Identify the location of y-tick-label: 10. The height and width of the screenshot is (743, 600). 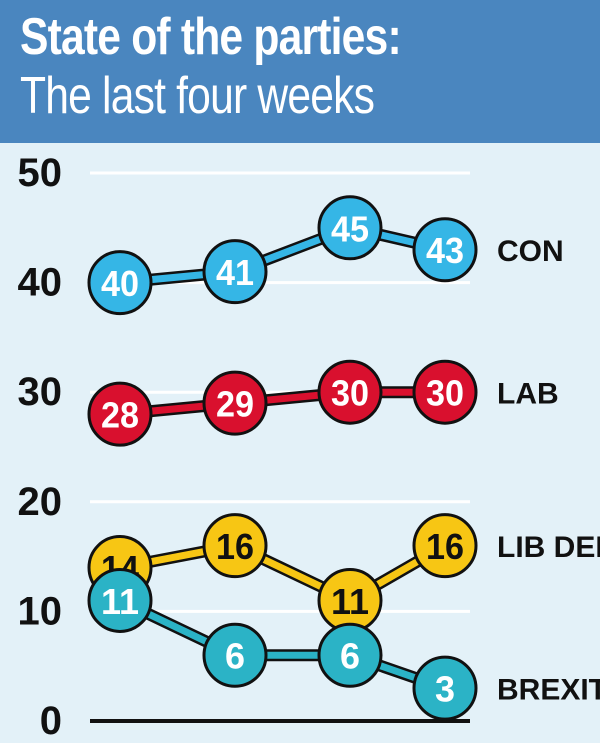
(40, 611).